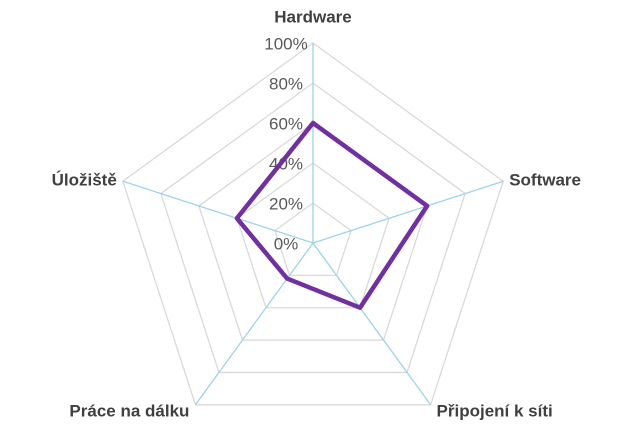 The width and height of the screenshot is (636, 427). Describe the element at coordinates (495, 410) in the screenshot. I see `category-label: Připojení k síti` at that location.